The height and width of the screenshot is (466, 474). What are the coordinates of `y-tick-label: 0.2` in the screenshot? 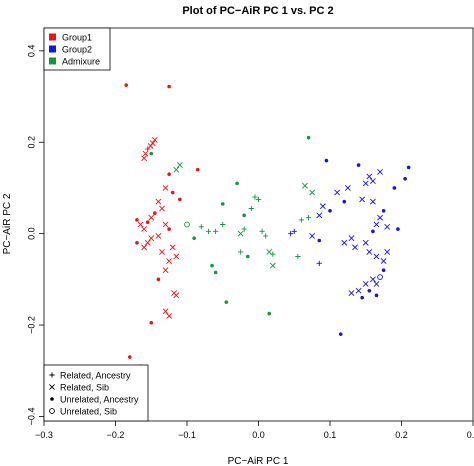 It's located at (31, 142).